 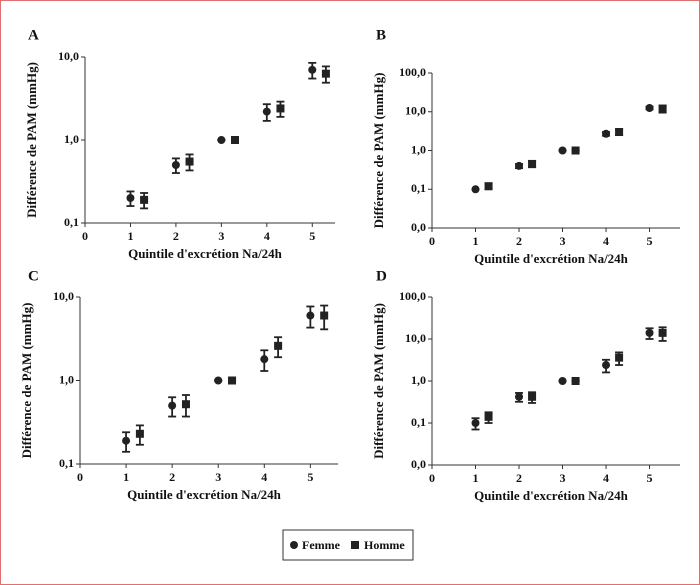 I want to click on legend: Femme Homme, so click(x=348, y=545).